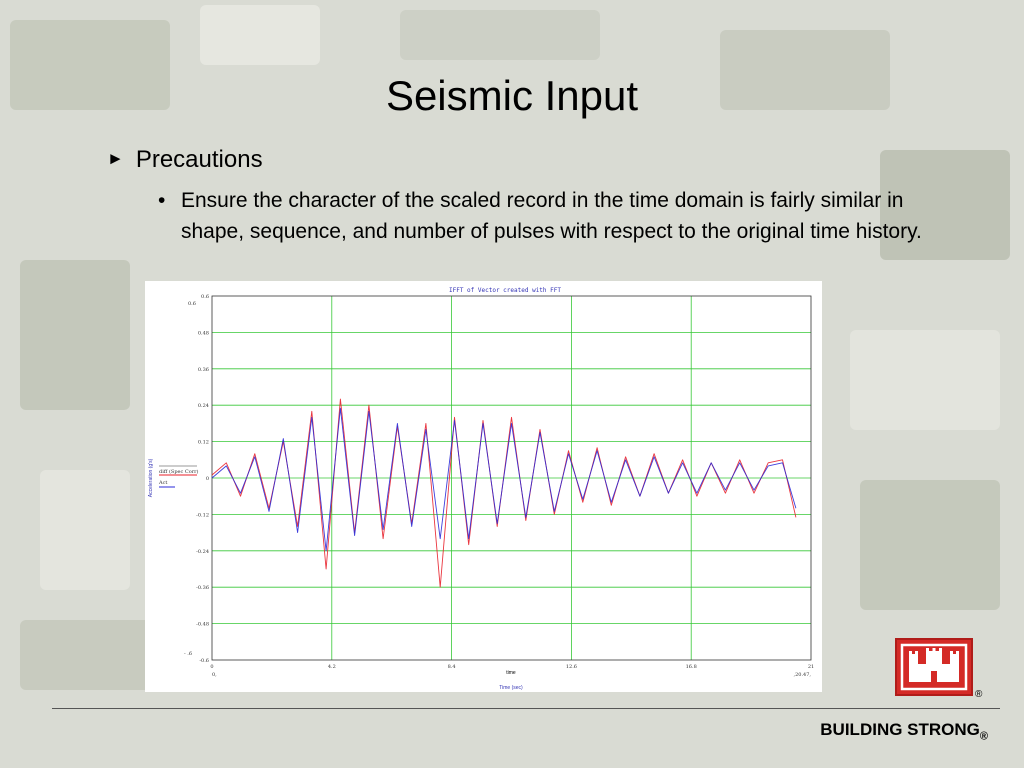  I want to click on chart-title: IFFT of Vector created with FFT, so click(505, 290).